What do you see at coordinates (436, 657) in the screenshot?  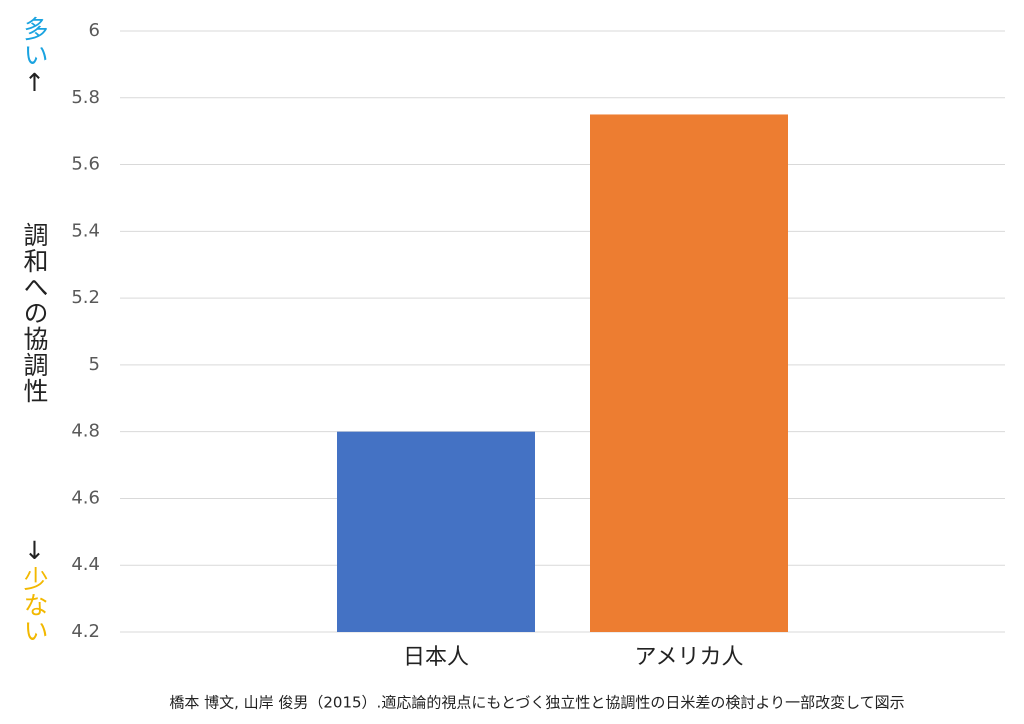 I see `x-tick-label: 日本人` at bounding box center [436, 657].